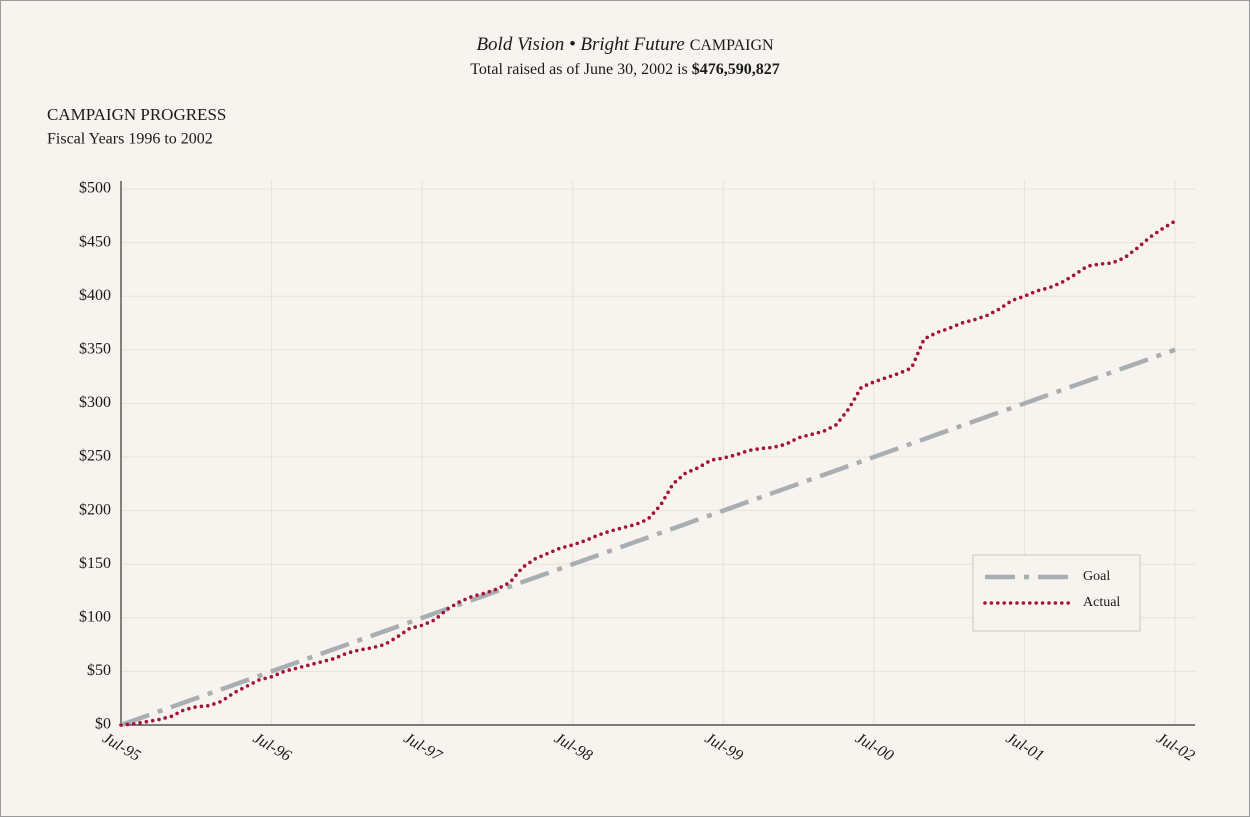 This screenshot has height=817, width=1250. I want to click on y-tick-label: $450, so click(95, 241).